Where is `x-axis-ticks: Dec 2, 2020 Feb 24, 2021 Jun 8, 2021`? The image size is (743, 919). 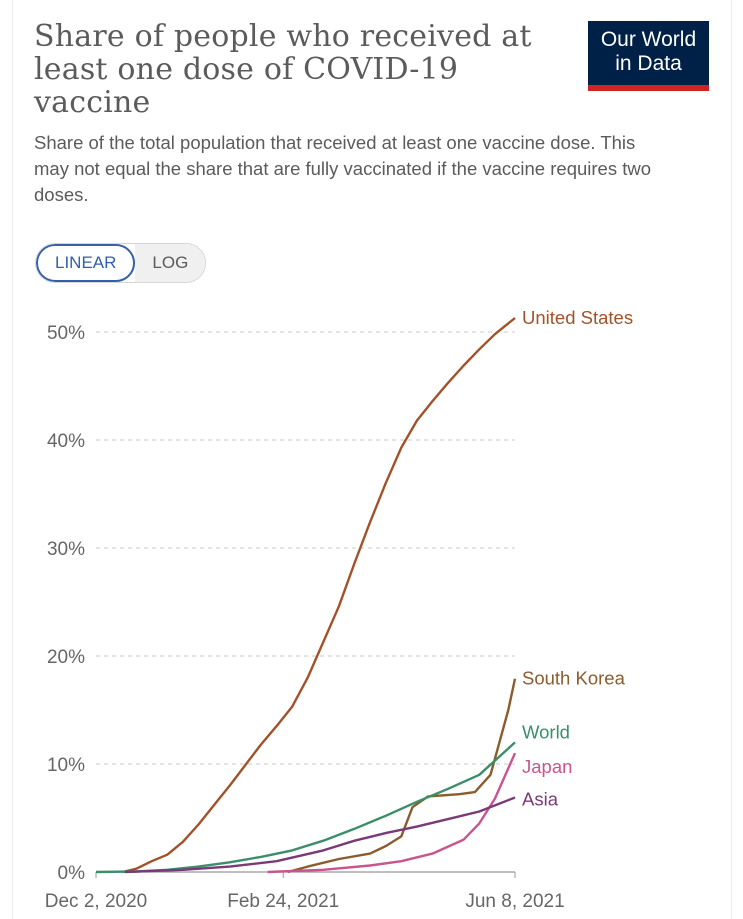
x-axis-ticks: Dec 2, 2020 Feb 24, 2021 Jun 8, 2021 is located at coordinates (305, 892).